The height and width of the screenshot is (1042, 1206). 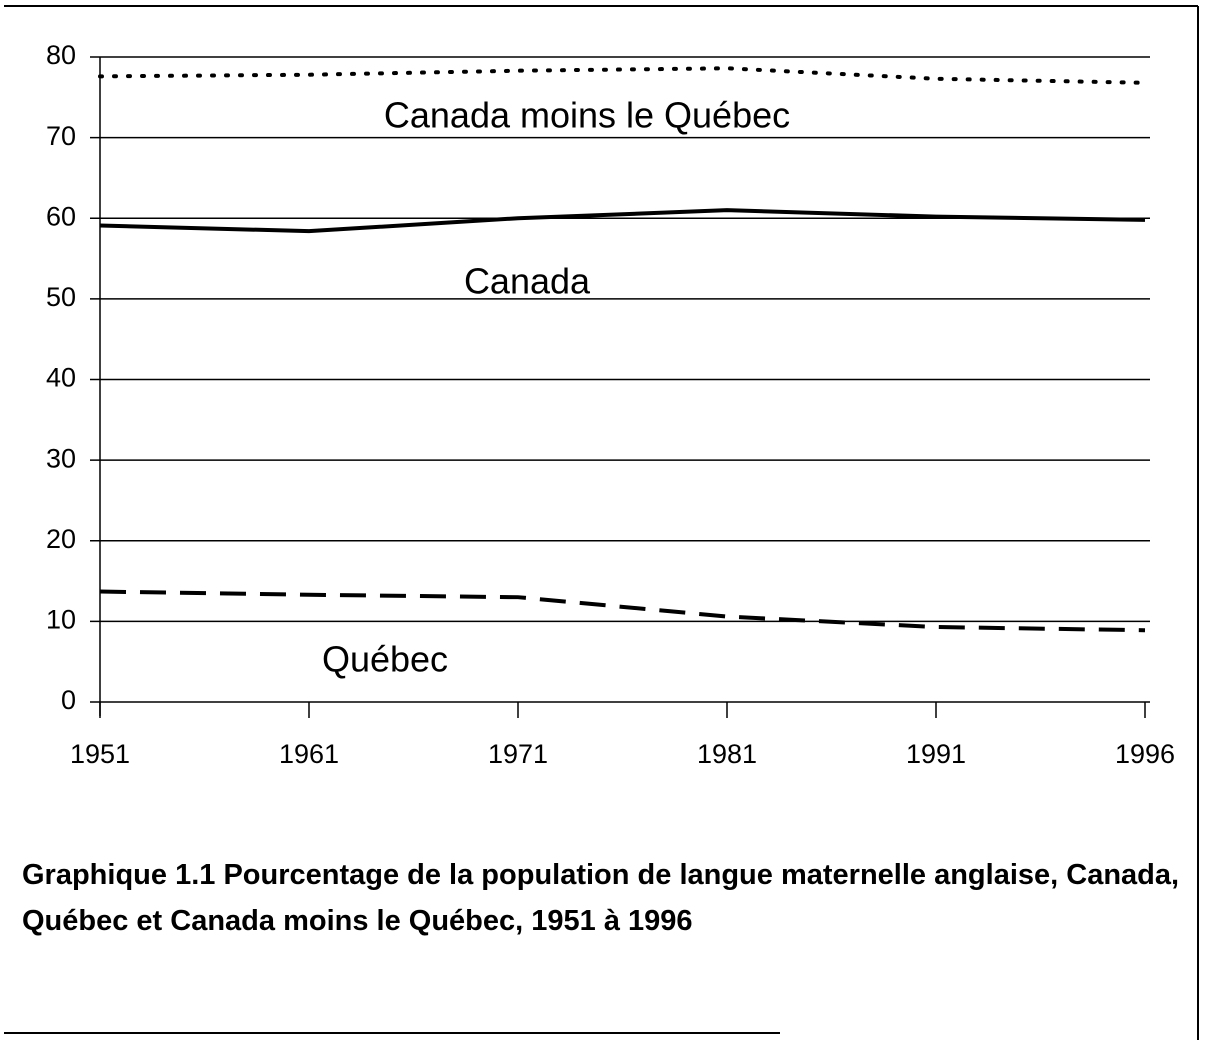 What do you see at coordinates (61, 55) in the screenshot?
I see `y-tick-label: 80` at bounding box center [61, 55].